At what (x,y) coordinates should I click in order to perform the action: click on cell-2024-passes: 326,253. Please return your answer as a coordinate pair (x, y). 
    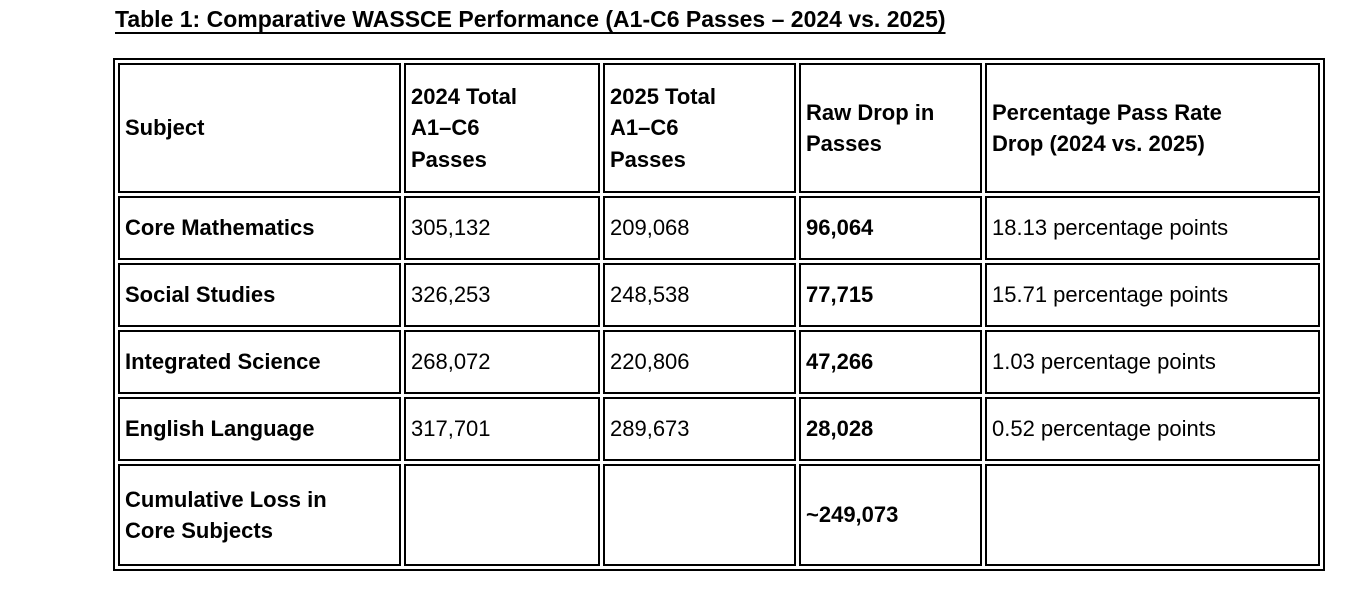
    Looking at the image, I should click on (502, 295).